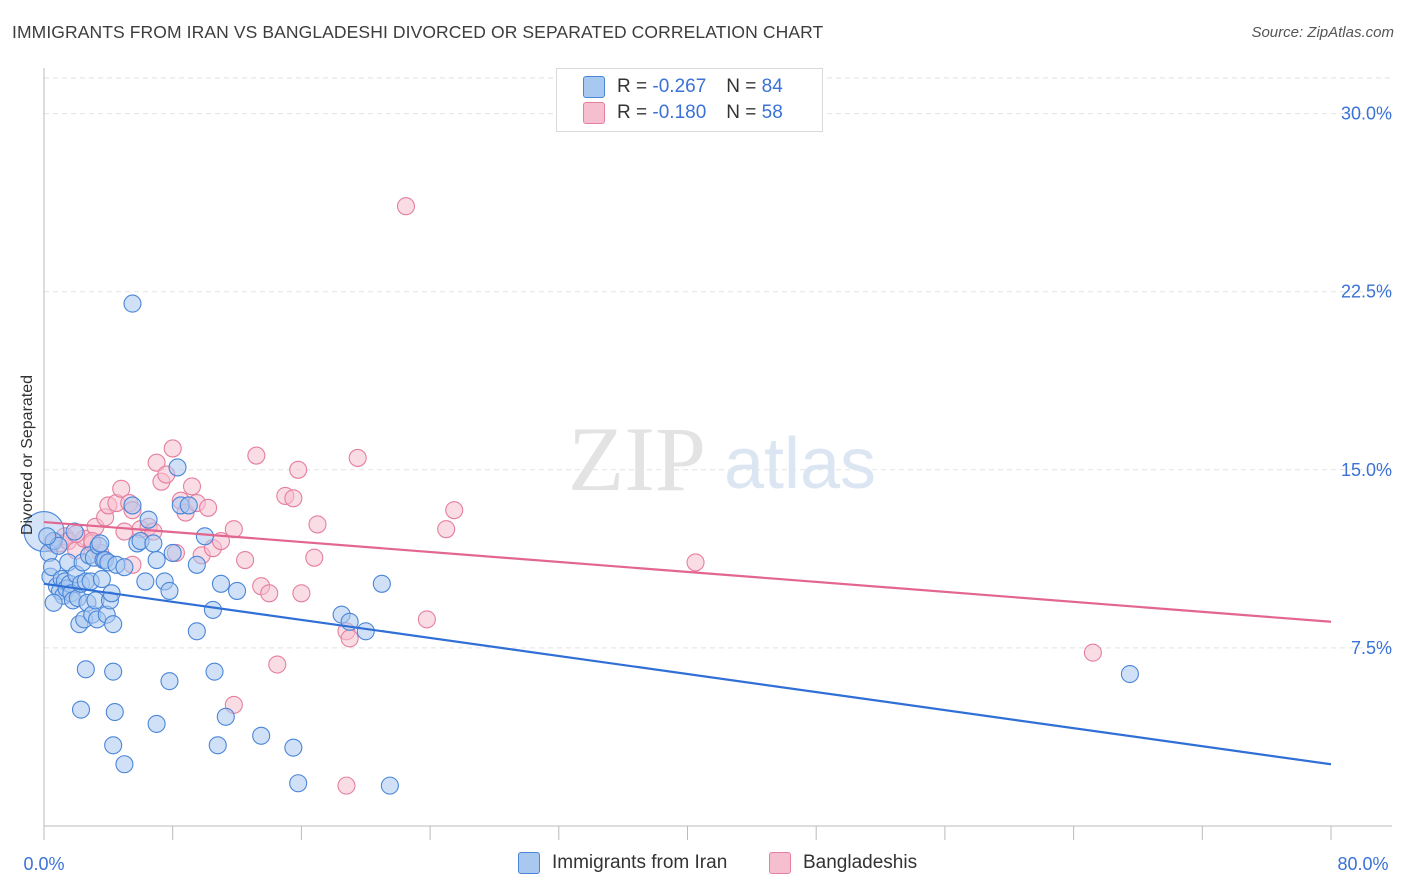  What do you see at coordinates (800, 464) in the screenshot?
I see `watermark-atlas: atlas` at bounding box center [800, 464].